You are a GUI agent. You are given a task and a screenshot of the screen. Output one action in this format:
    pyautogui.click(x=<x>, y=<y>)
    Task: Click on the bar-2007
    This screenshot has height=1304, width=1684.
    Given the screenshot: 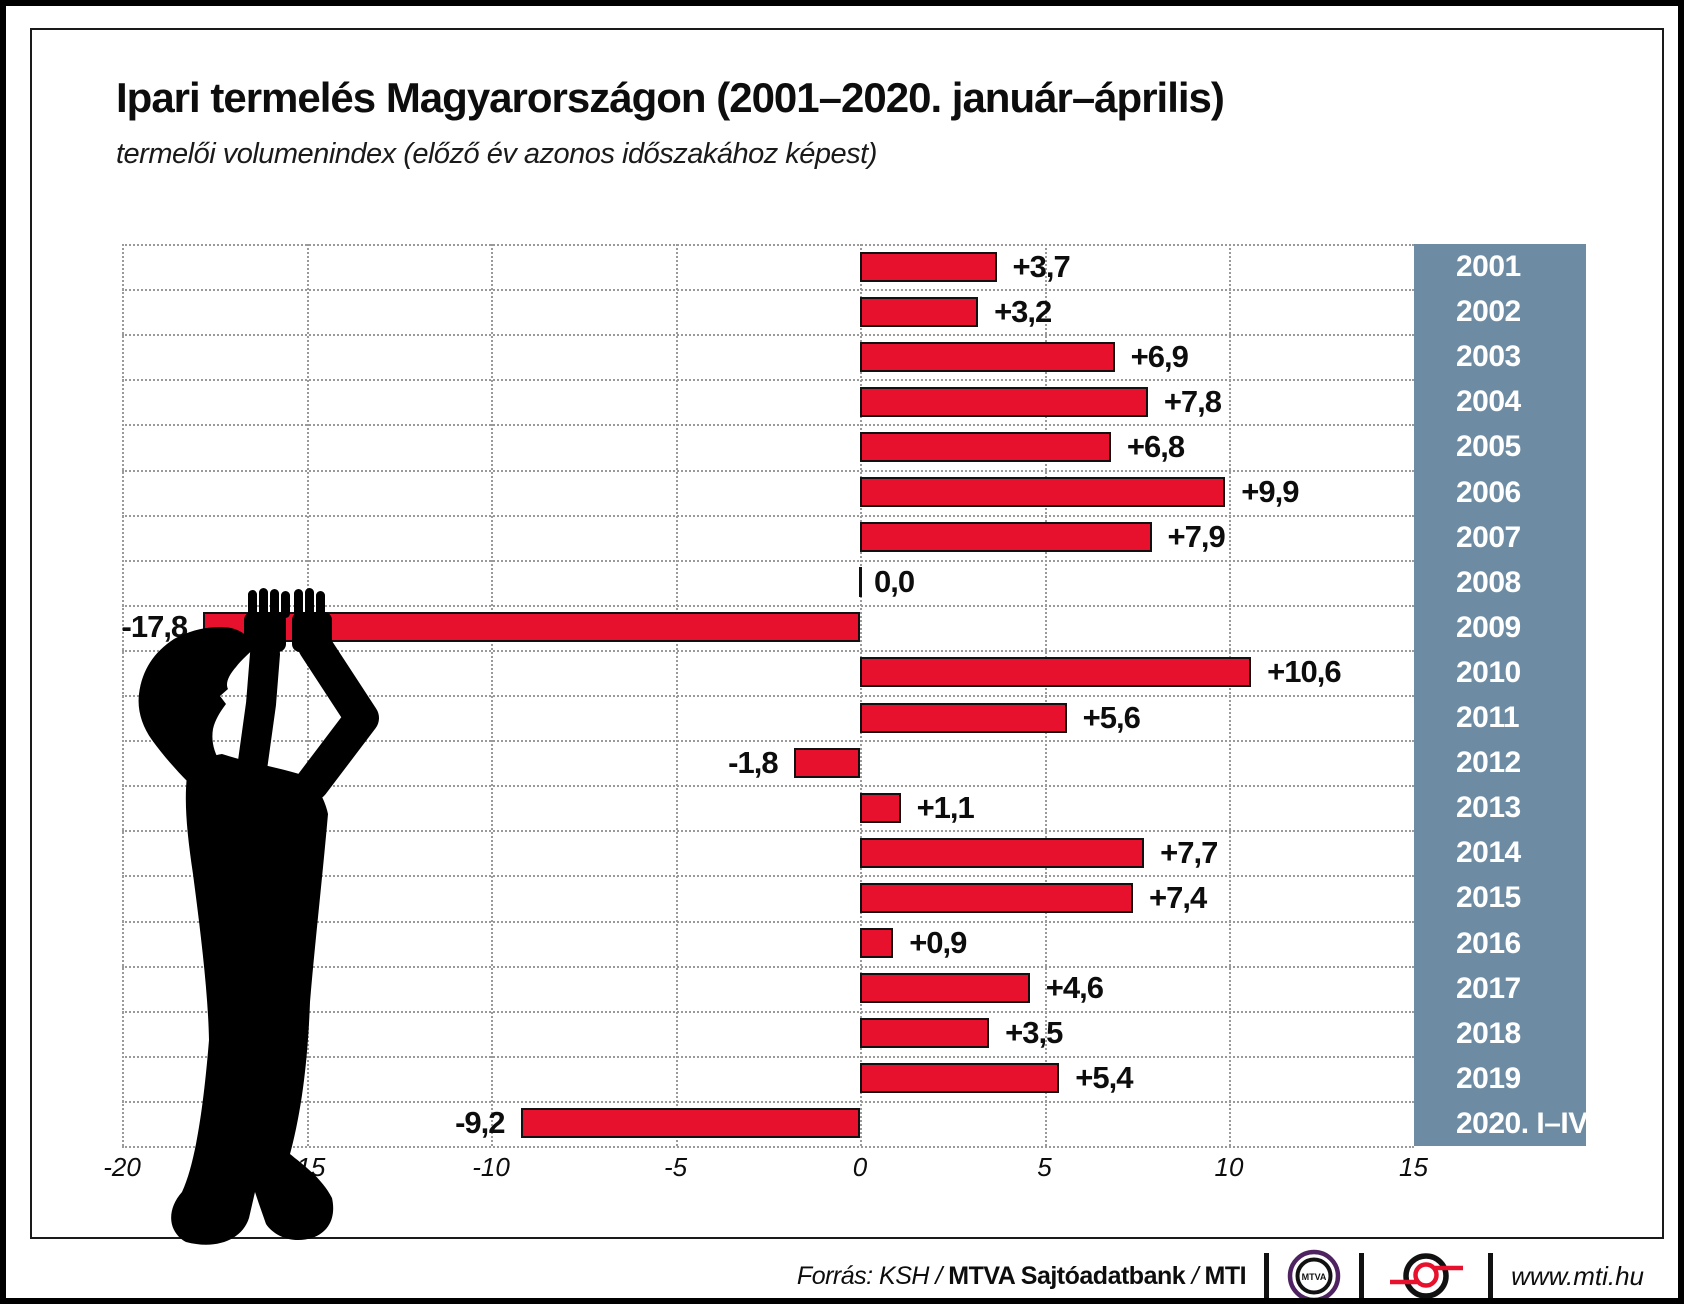 What is the action you would take?
    pyautogui.click(x=1006, y=537)
    